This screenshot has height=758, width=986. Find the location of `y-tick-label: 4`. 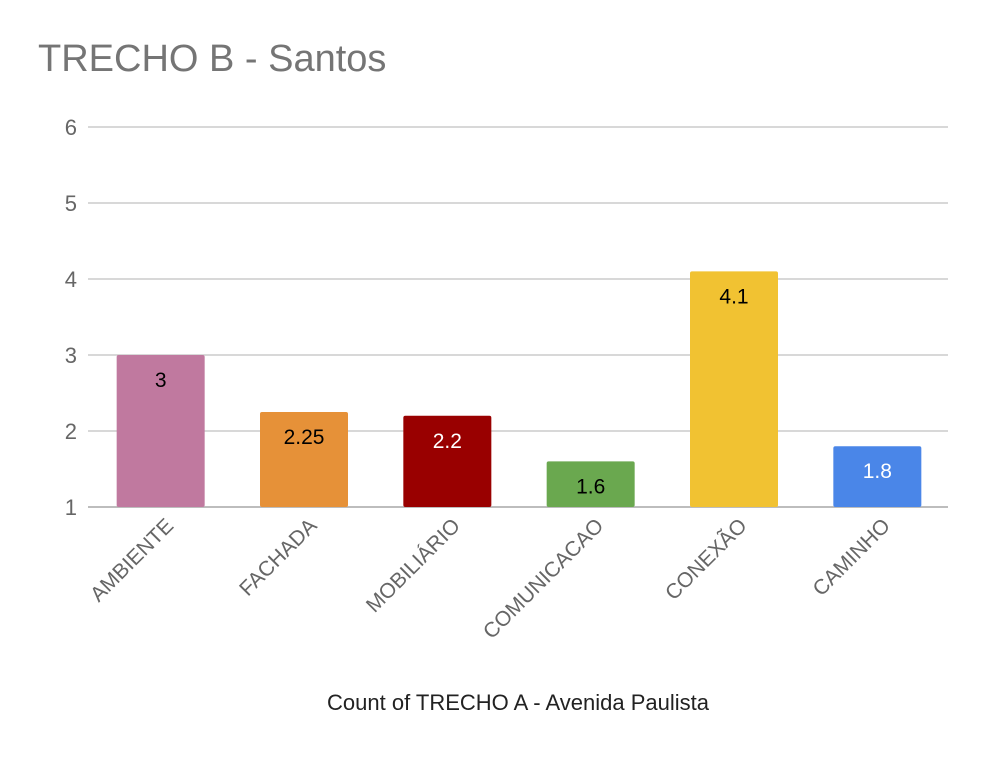

y-tick-label: 4 is located at coordinates (71, 279).